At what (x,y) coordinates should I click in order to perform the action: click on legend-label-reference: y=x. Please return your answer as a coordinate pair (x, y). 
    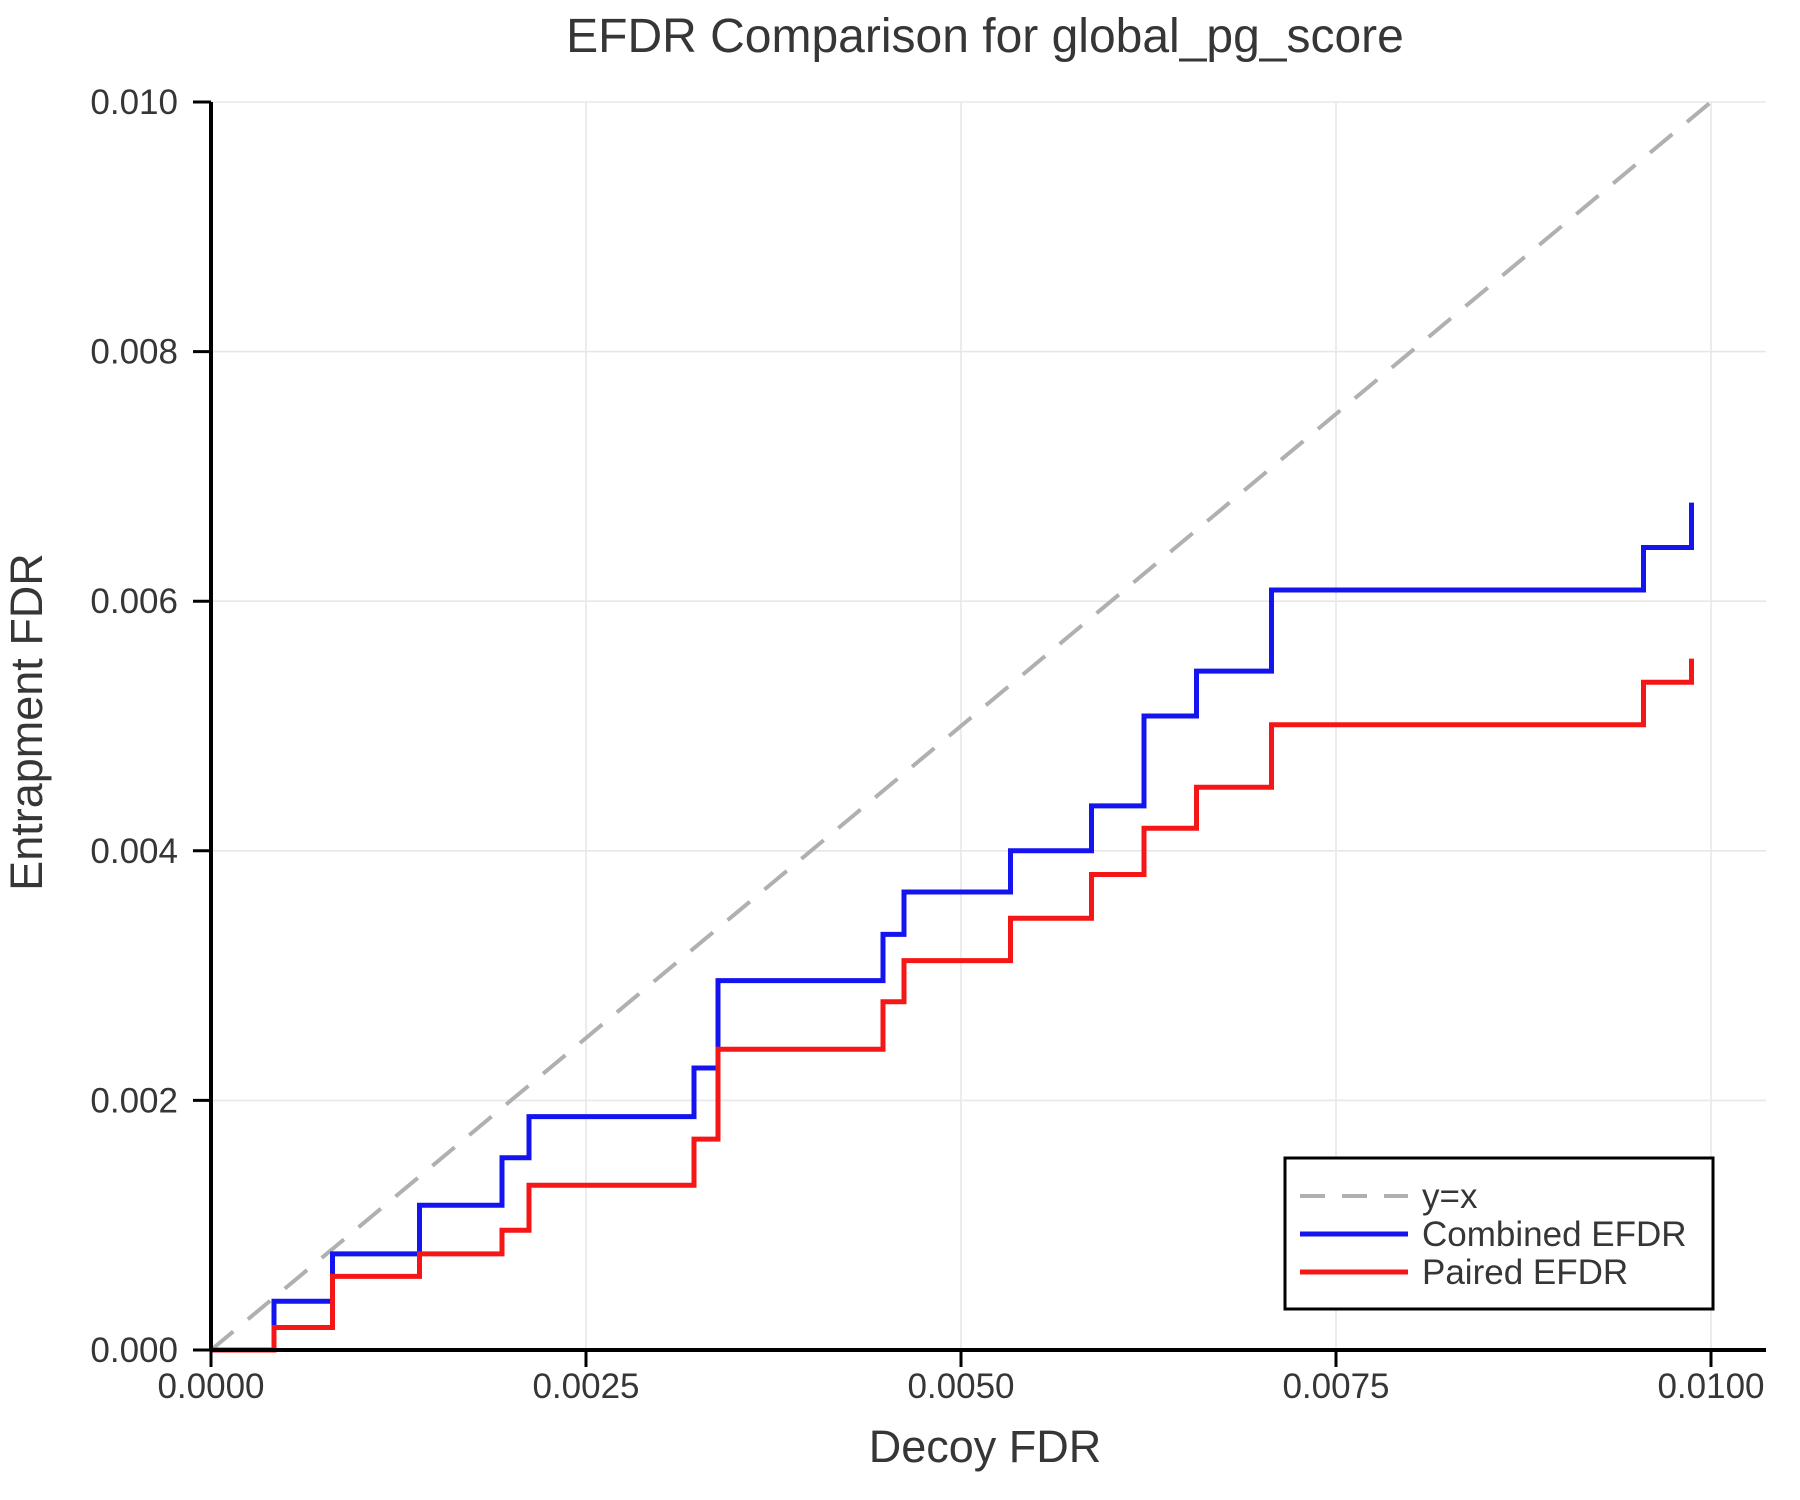
    Looking at the image, I should click on (1450, 1196).